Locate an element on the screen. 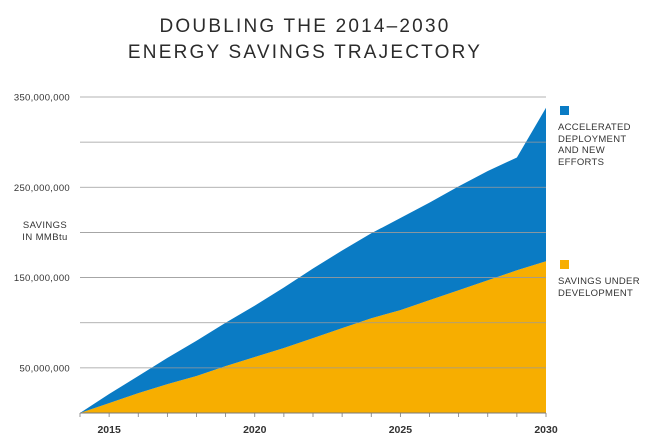 The image size is (648, 442). legend-label-accelerated-line-2: DEPLOYMENT is located at coordinates (592, 139).